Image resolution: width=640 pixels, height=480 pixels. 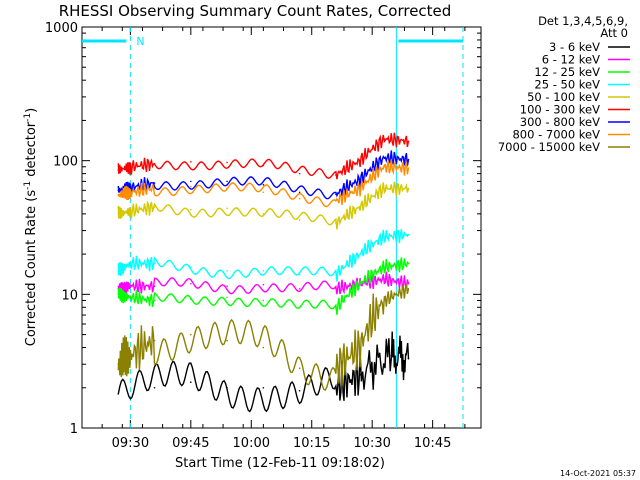 What do you see at coordinates (69, 295) in the screenshot?
I see `y-tick-label: 10` at bounding box center [69, 295].